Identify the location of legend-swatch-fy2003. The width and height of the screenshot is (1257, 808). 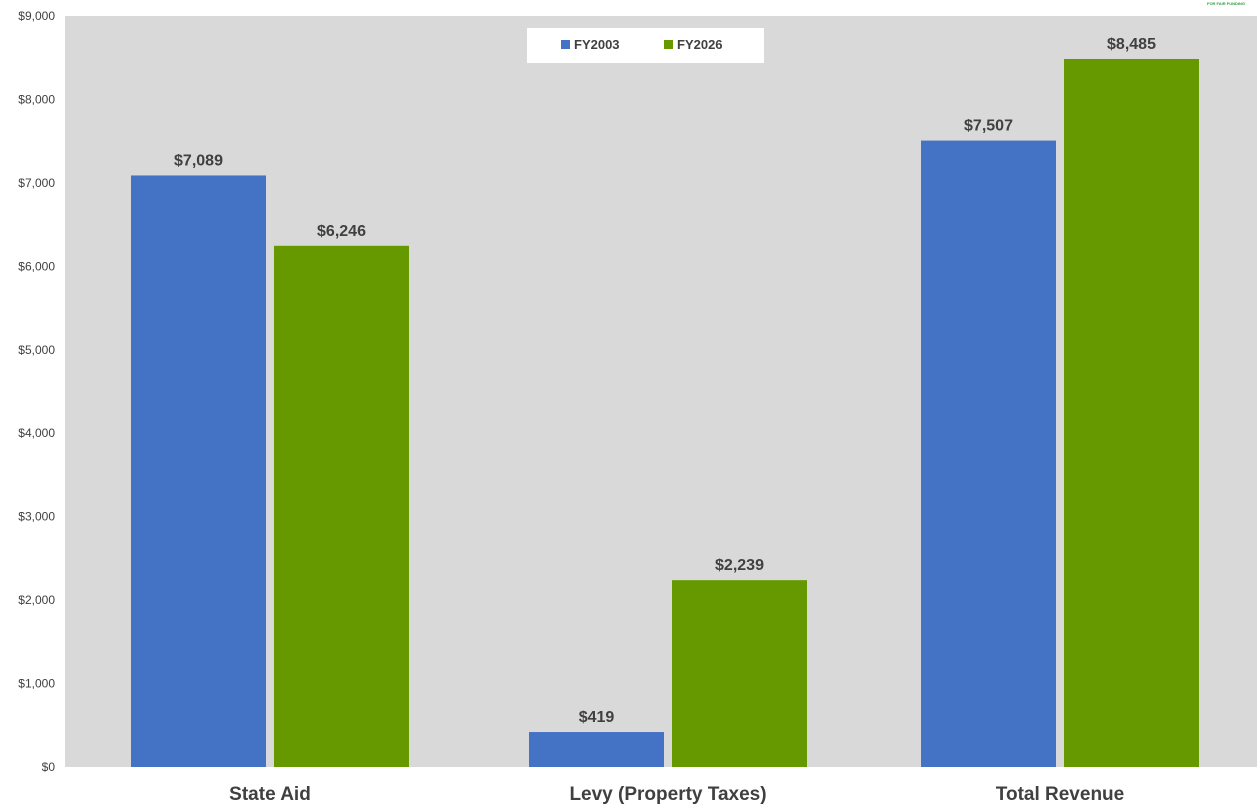
(565, 44).